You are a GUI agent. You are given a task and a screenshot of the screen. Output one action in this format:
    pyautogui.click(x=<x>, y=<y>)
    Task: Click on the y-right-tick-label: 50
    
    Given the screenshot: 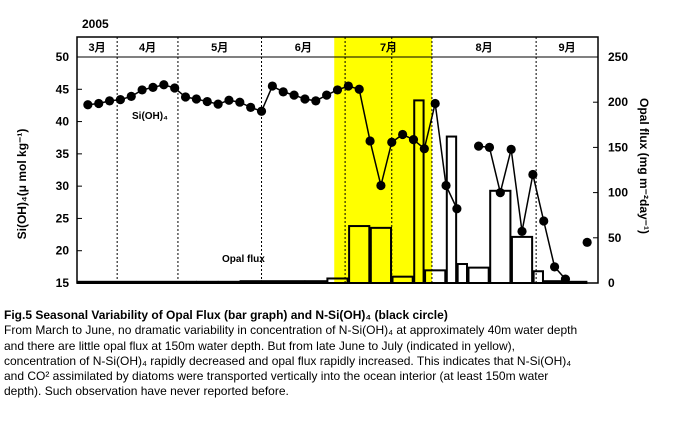 What is the action you would take?
    pyautogui.click(x=615, y=238)
    